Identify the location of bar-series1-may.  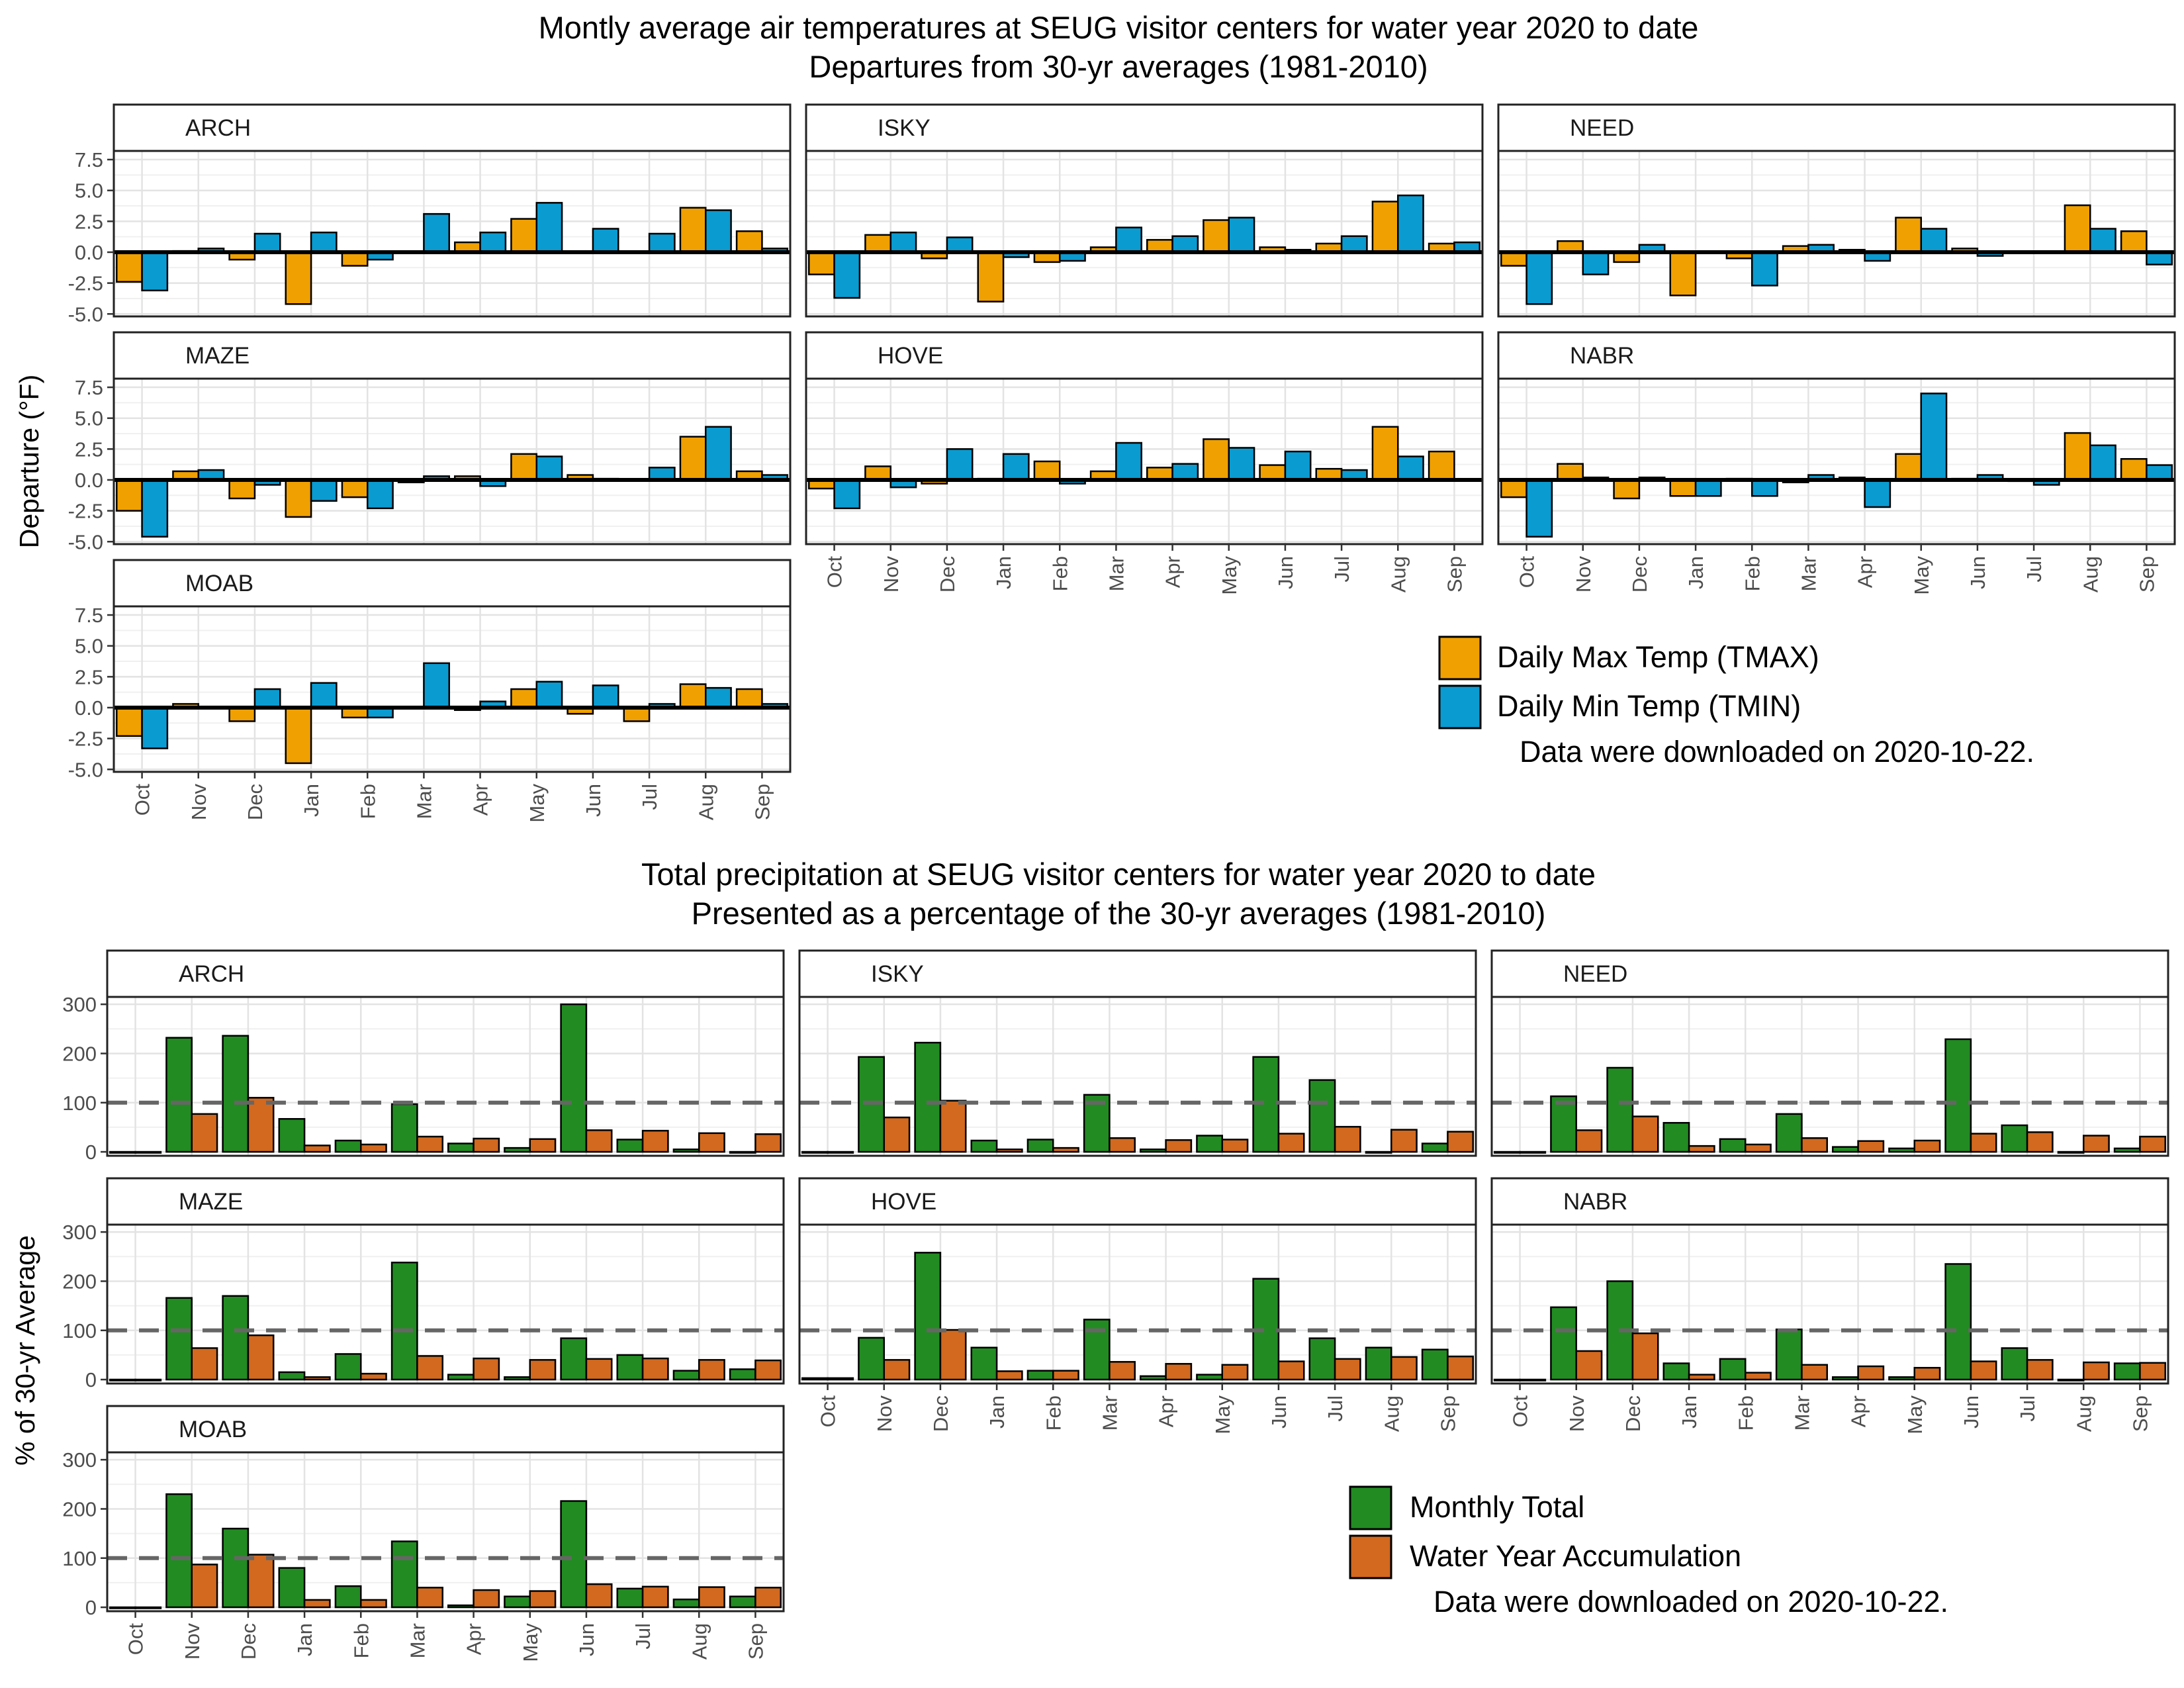
(1909, 467).